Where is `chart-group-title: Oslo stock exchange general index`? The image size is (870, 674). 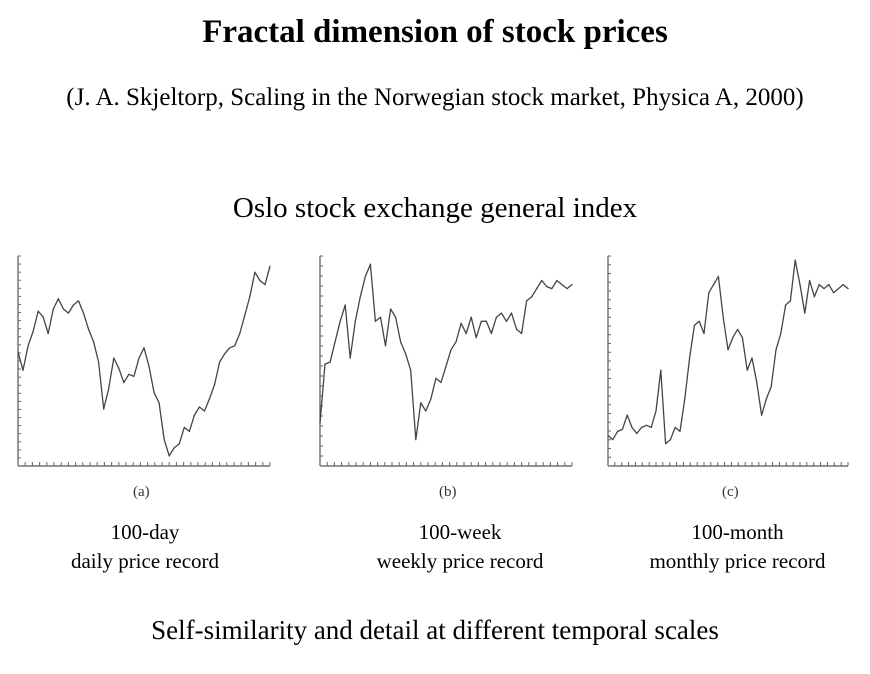 chart-group-title: Oslo stock exchange general index is located at coordinates (435, 208).